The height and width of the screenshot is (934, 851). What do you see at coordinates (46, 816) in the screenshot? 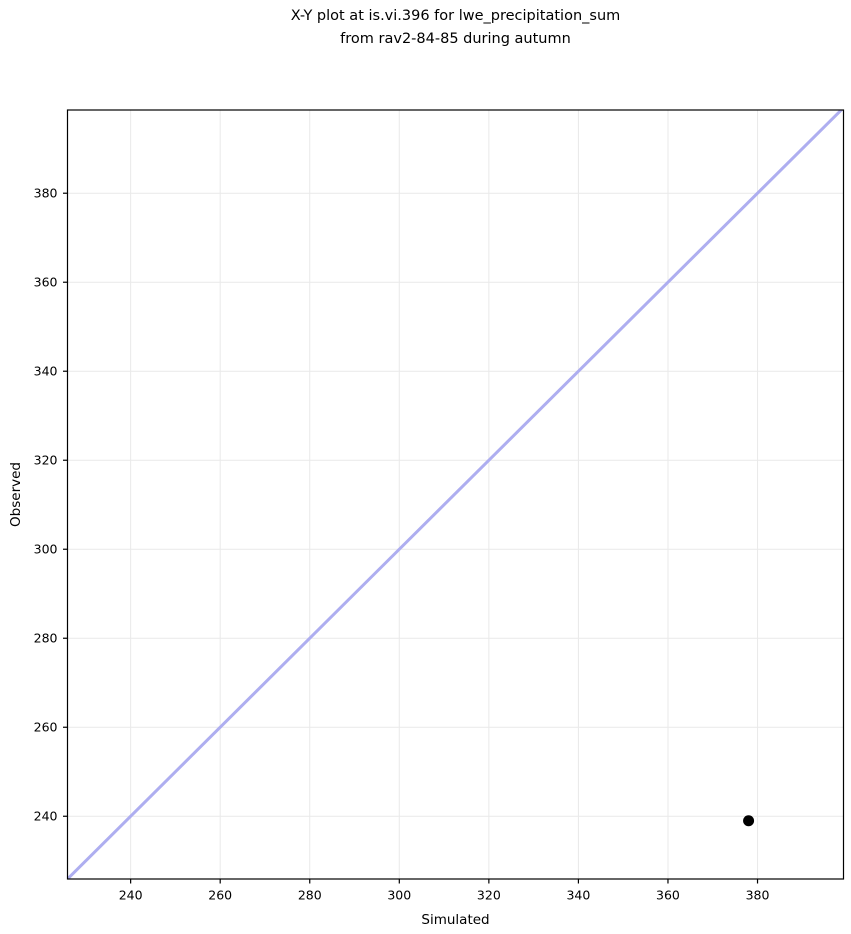
I see `y-tick-label: 240` at bounding box center [46, 816].